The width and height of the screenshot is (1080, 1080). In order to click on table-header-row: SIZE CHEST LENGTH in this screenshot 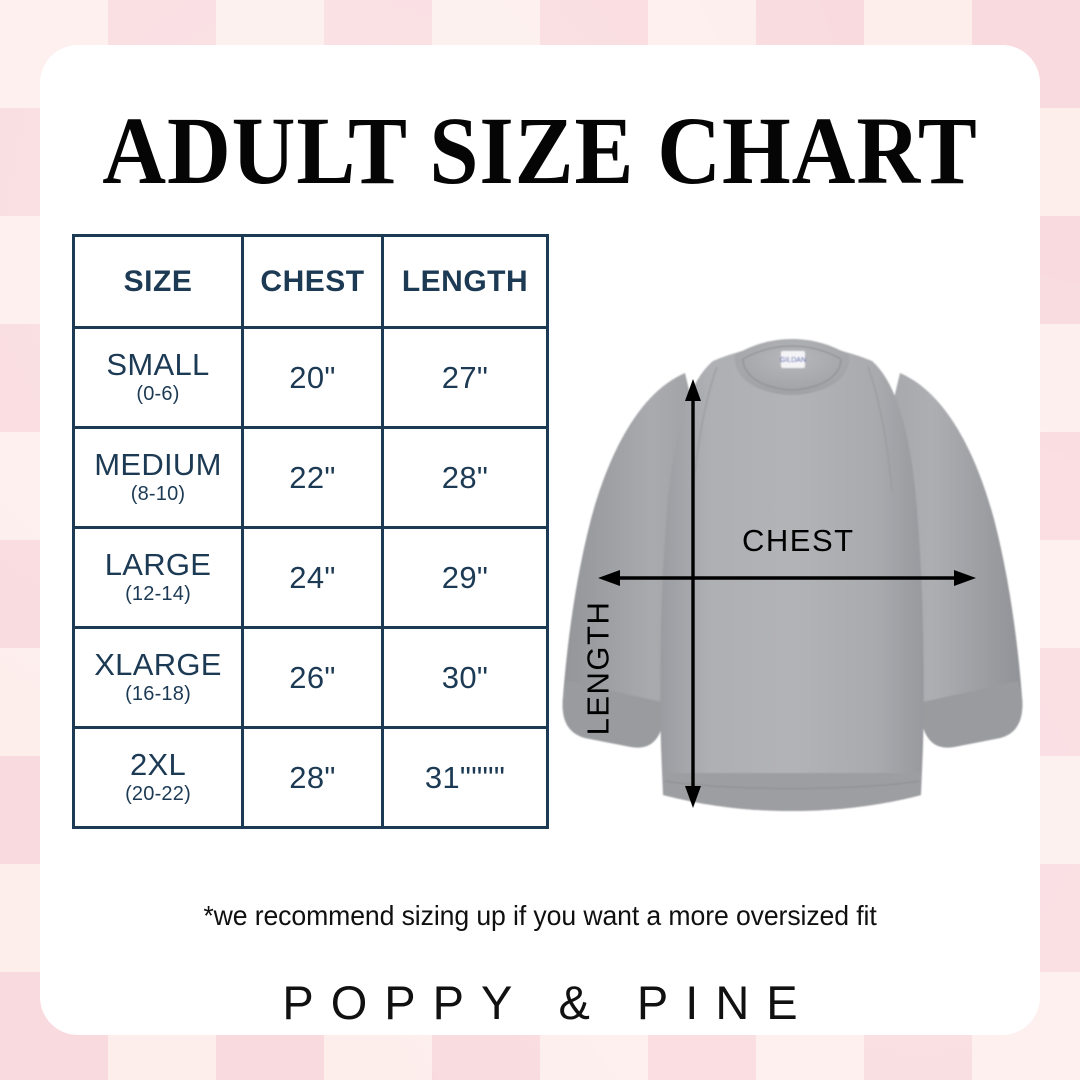, I will do `click(310, 281)`.